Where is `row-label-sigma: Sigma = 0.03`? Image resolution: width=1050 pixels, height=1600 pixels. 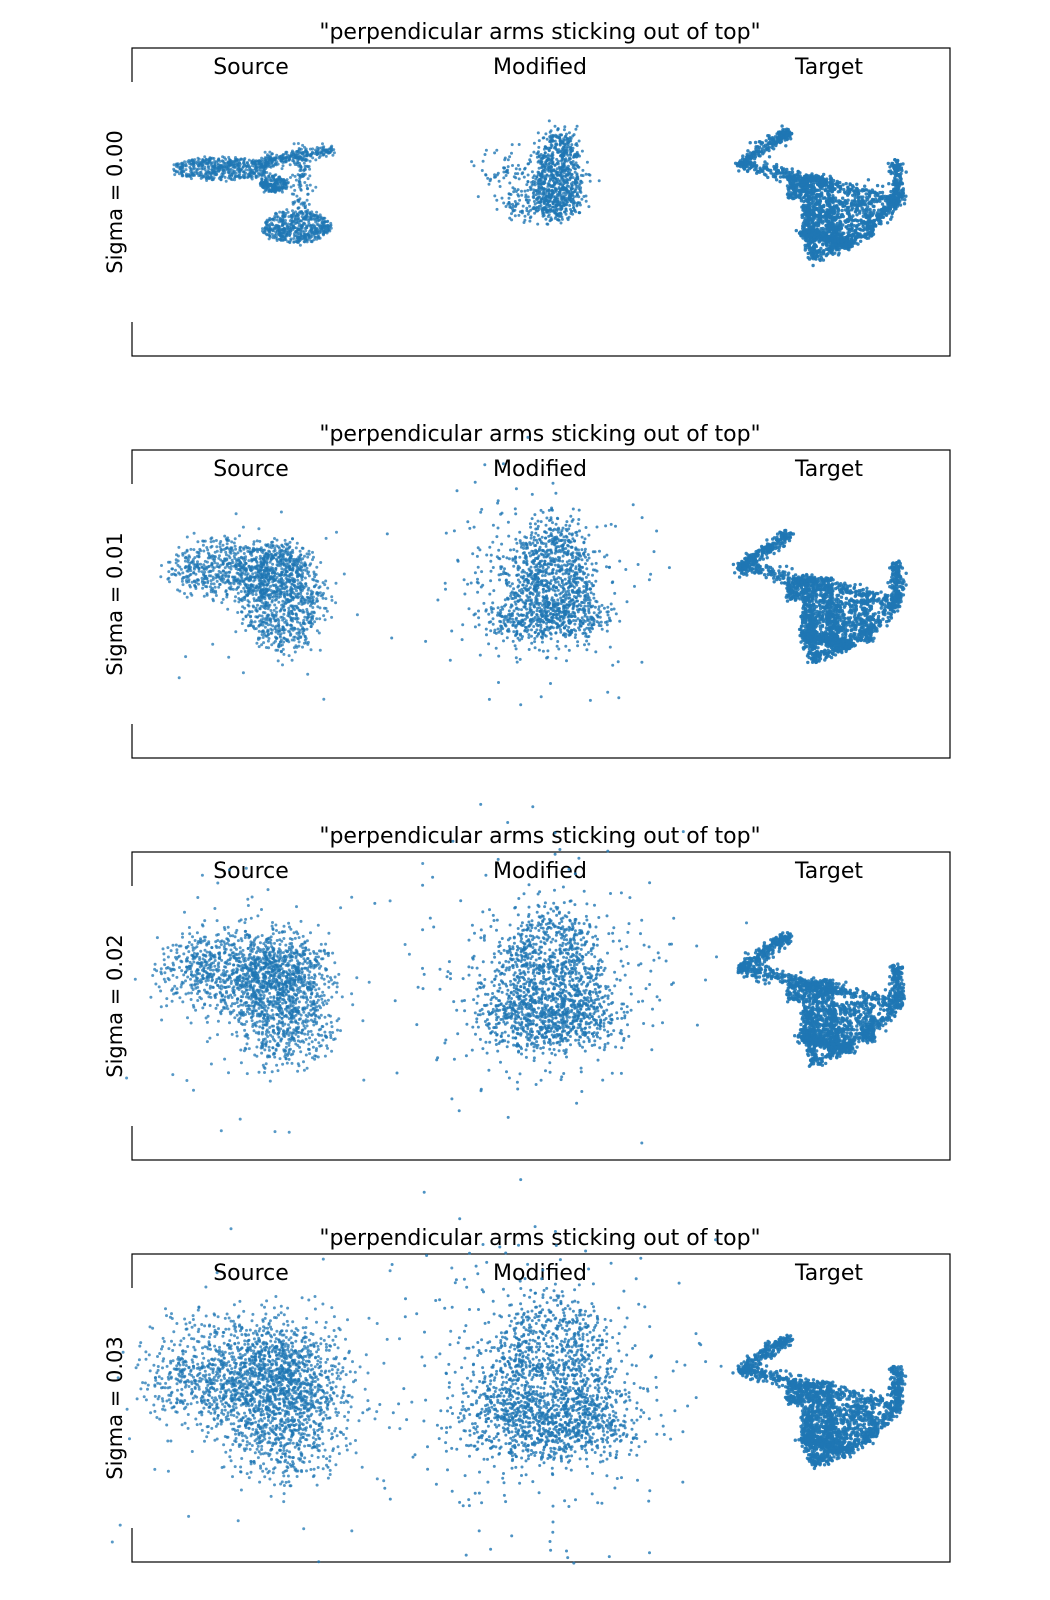 row-label-sigma: Sigma = 0.03 is located at coordinates (115, 1408).